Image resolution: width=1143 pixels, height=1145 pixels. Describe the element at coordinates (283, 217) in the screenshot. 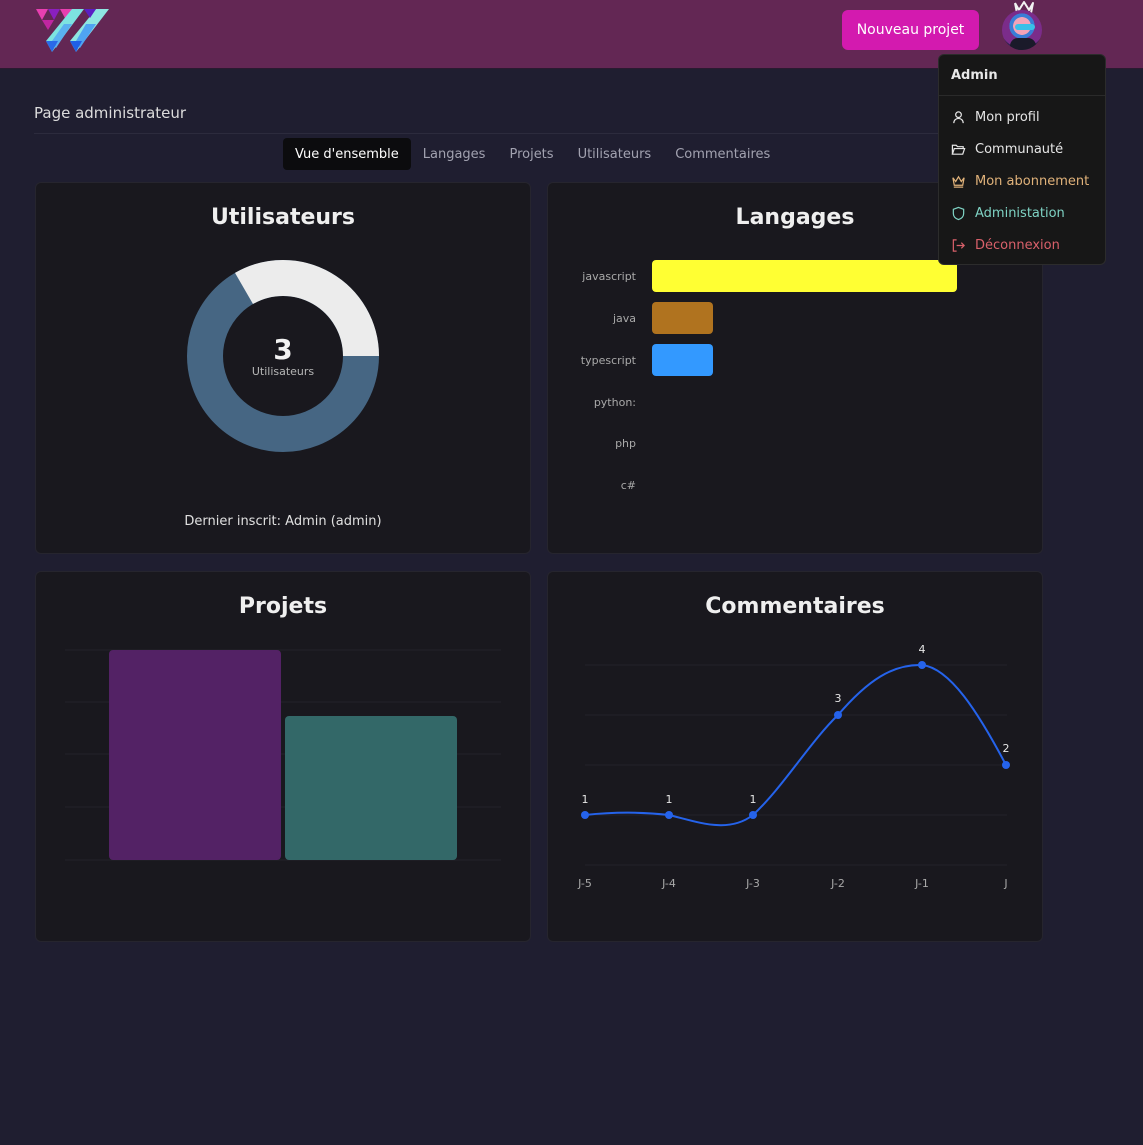

I see `users-card-title: Utilisateurs` at that location.